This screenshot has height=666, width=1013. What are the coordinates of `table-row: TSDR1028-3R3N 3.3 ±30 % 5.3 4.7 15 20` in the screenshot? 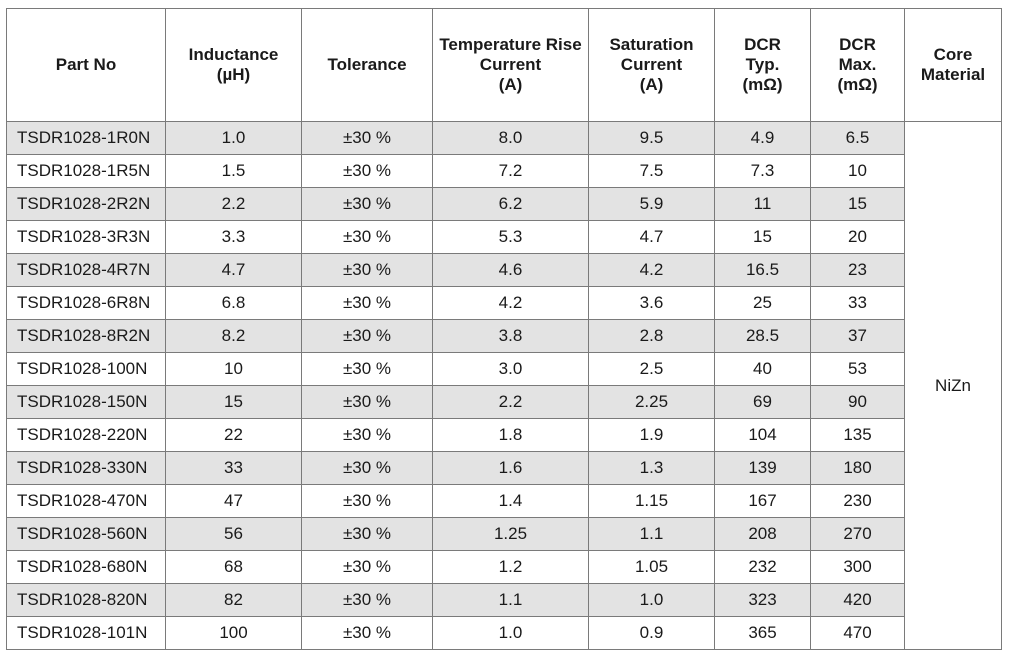 It's located at (504, 237).